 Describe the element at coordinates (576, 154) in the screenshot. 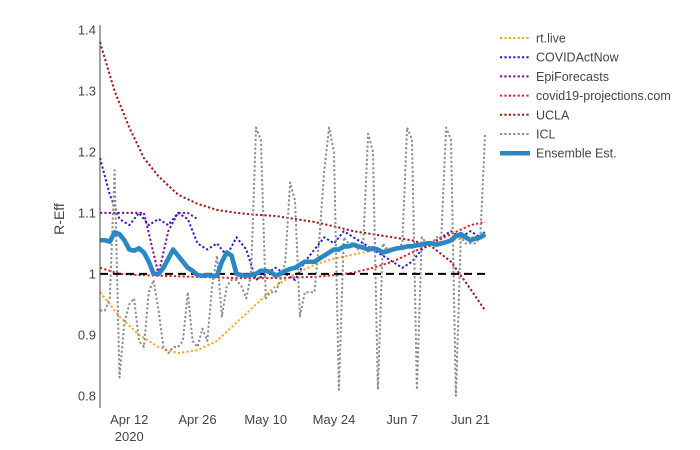

I see `legend-label: Ensemble Est.` at that location.